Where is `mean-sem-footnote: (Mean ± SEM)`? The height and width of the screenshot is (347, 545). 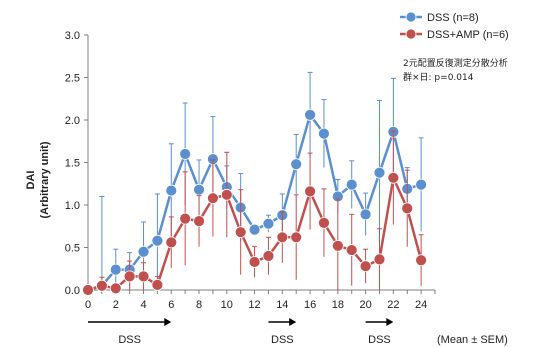 mean-sem-footnote: (Mean ± SEM) is located at coordinates (472, 340).